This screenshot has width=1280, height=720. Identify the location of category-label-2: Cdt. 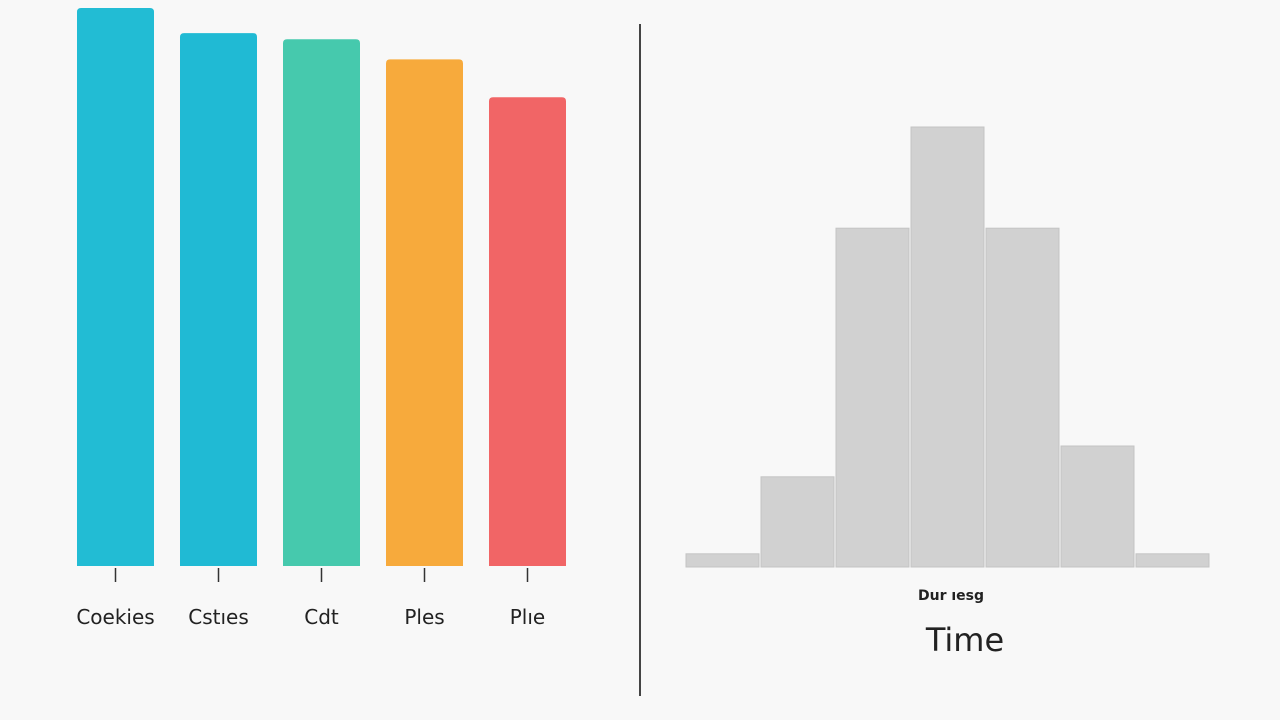
(321, 617).